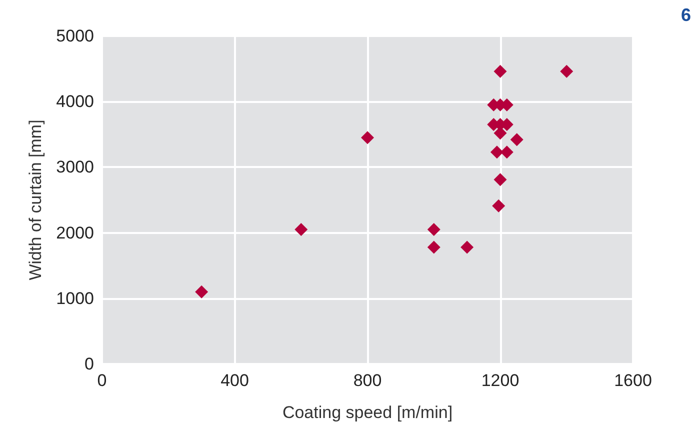 The width and height of the screenshot is (699, 432). I want to click on x-tick-label: 800, so click(367, 380).